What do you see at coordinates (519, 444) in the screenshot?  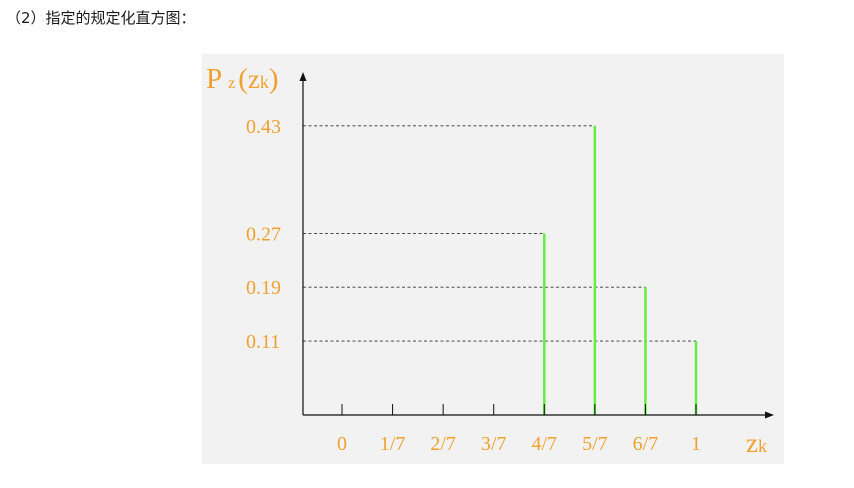 I see `x-tick-labels: 0 1/7 2/7 3/7 4/7 5/7 6/7 1` at bounding box center [519, 444].